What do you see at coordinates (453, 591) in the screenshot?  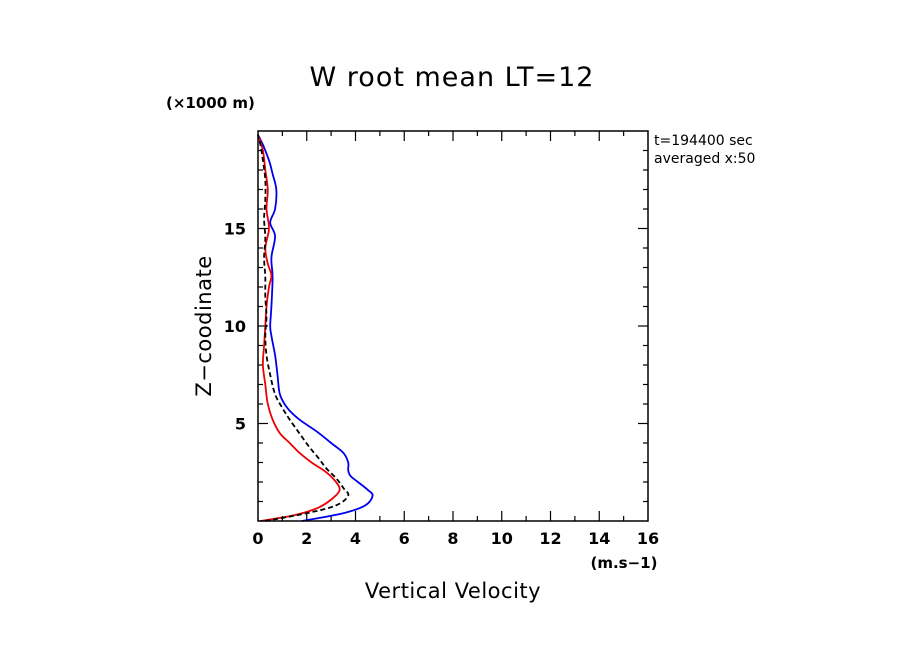 I see `x-axis-label: Vertical Velocity` at bounding box center [453, 591].